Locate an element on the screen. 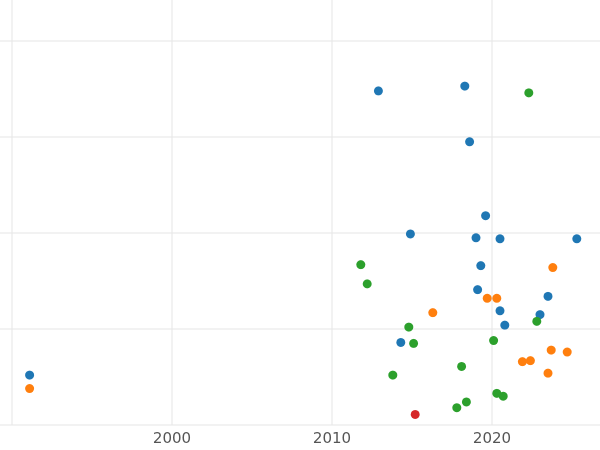 This screenshot has width=600, height=450. data-point-series-red is located at coordinates (415, 414).